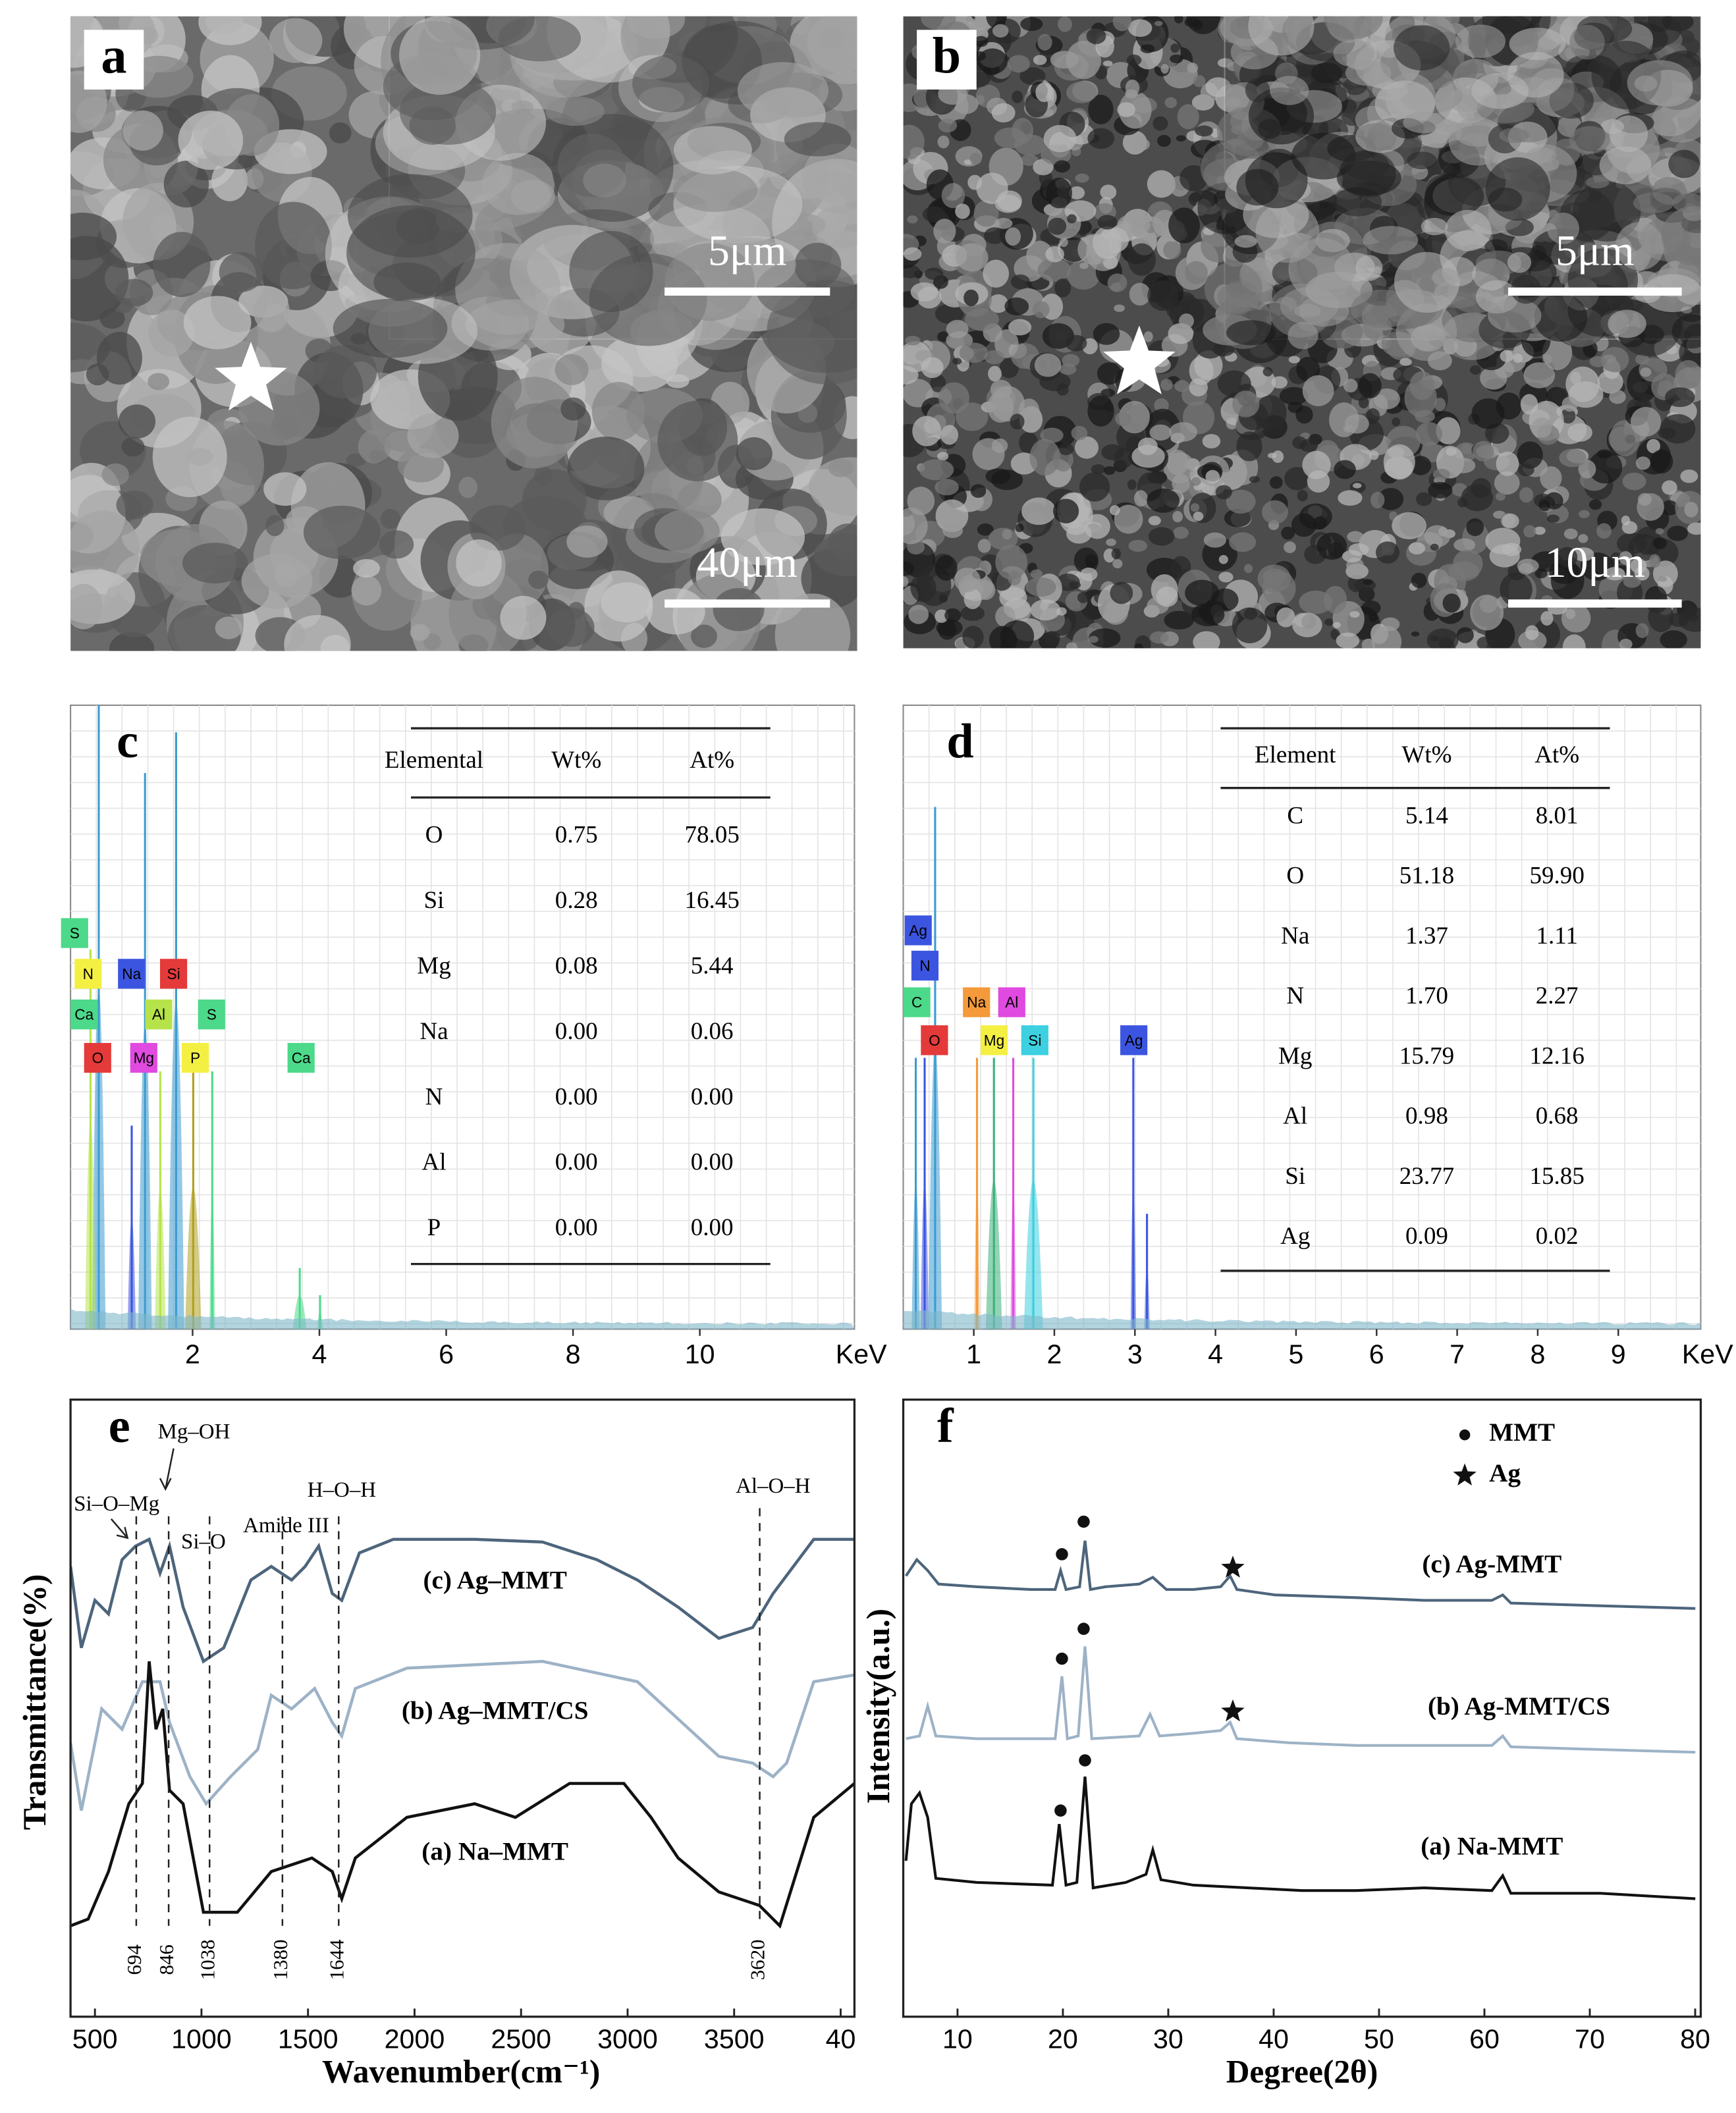 The height and width of the screenshot is (2113, 1736). I want to click on band-annotation: Al–O–H, so click(773, 1486).